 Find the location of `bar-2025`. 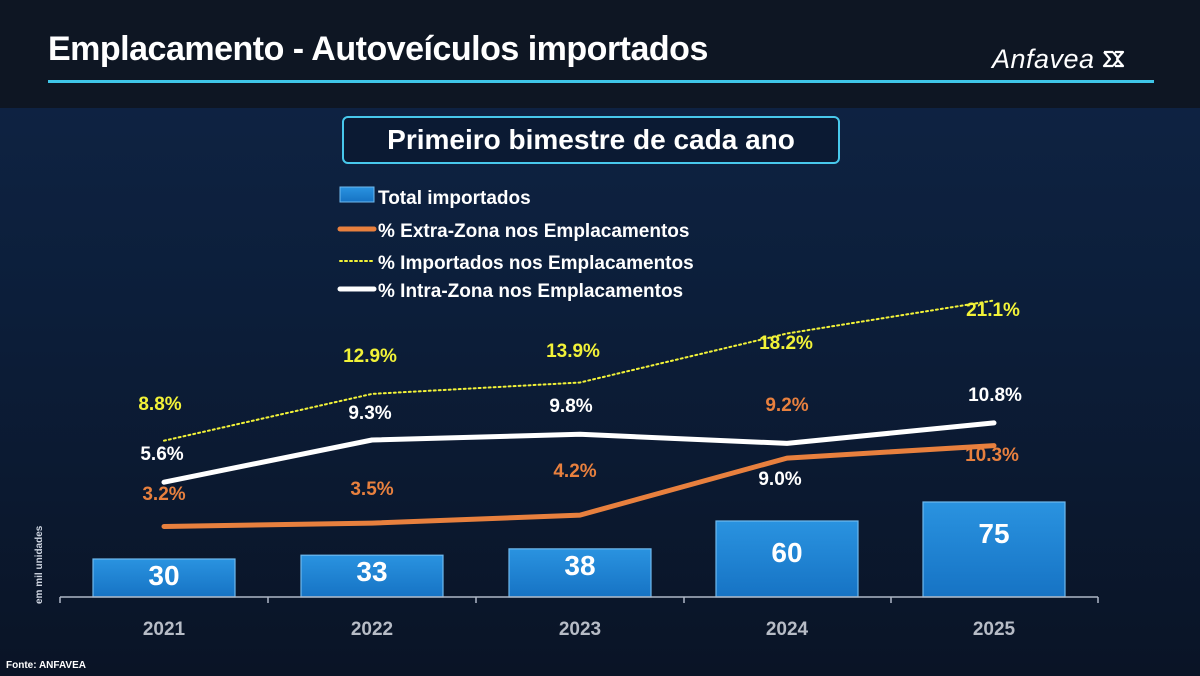

bar-2025 is located at coordinates (994, 549).